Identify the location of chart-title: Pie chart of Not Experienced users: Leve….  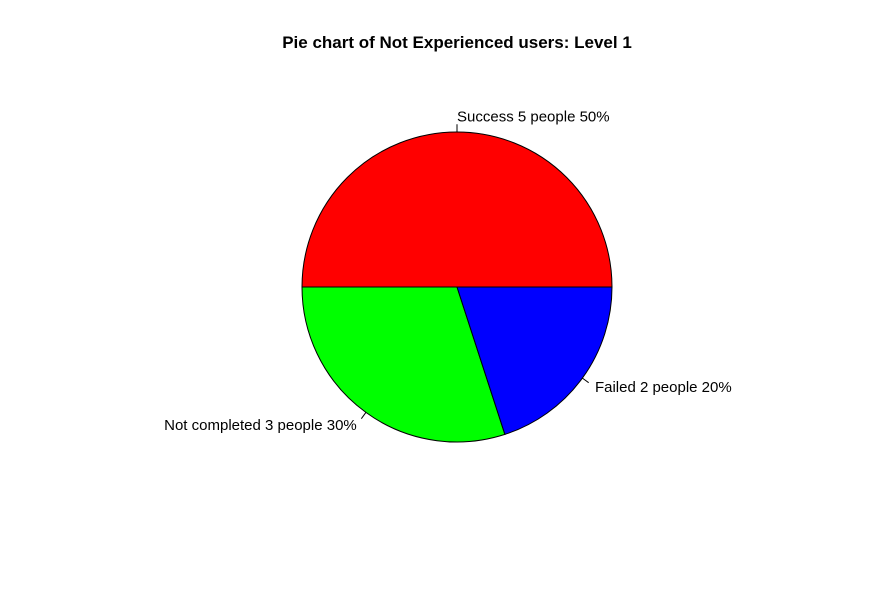
(457, 42).